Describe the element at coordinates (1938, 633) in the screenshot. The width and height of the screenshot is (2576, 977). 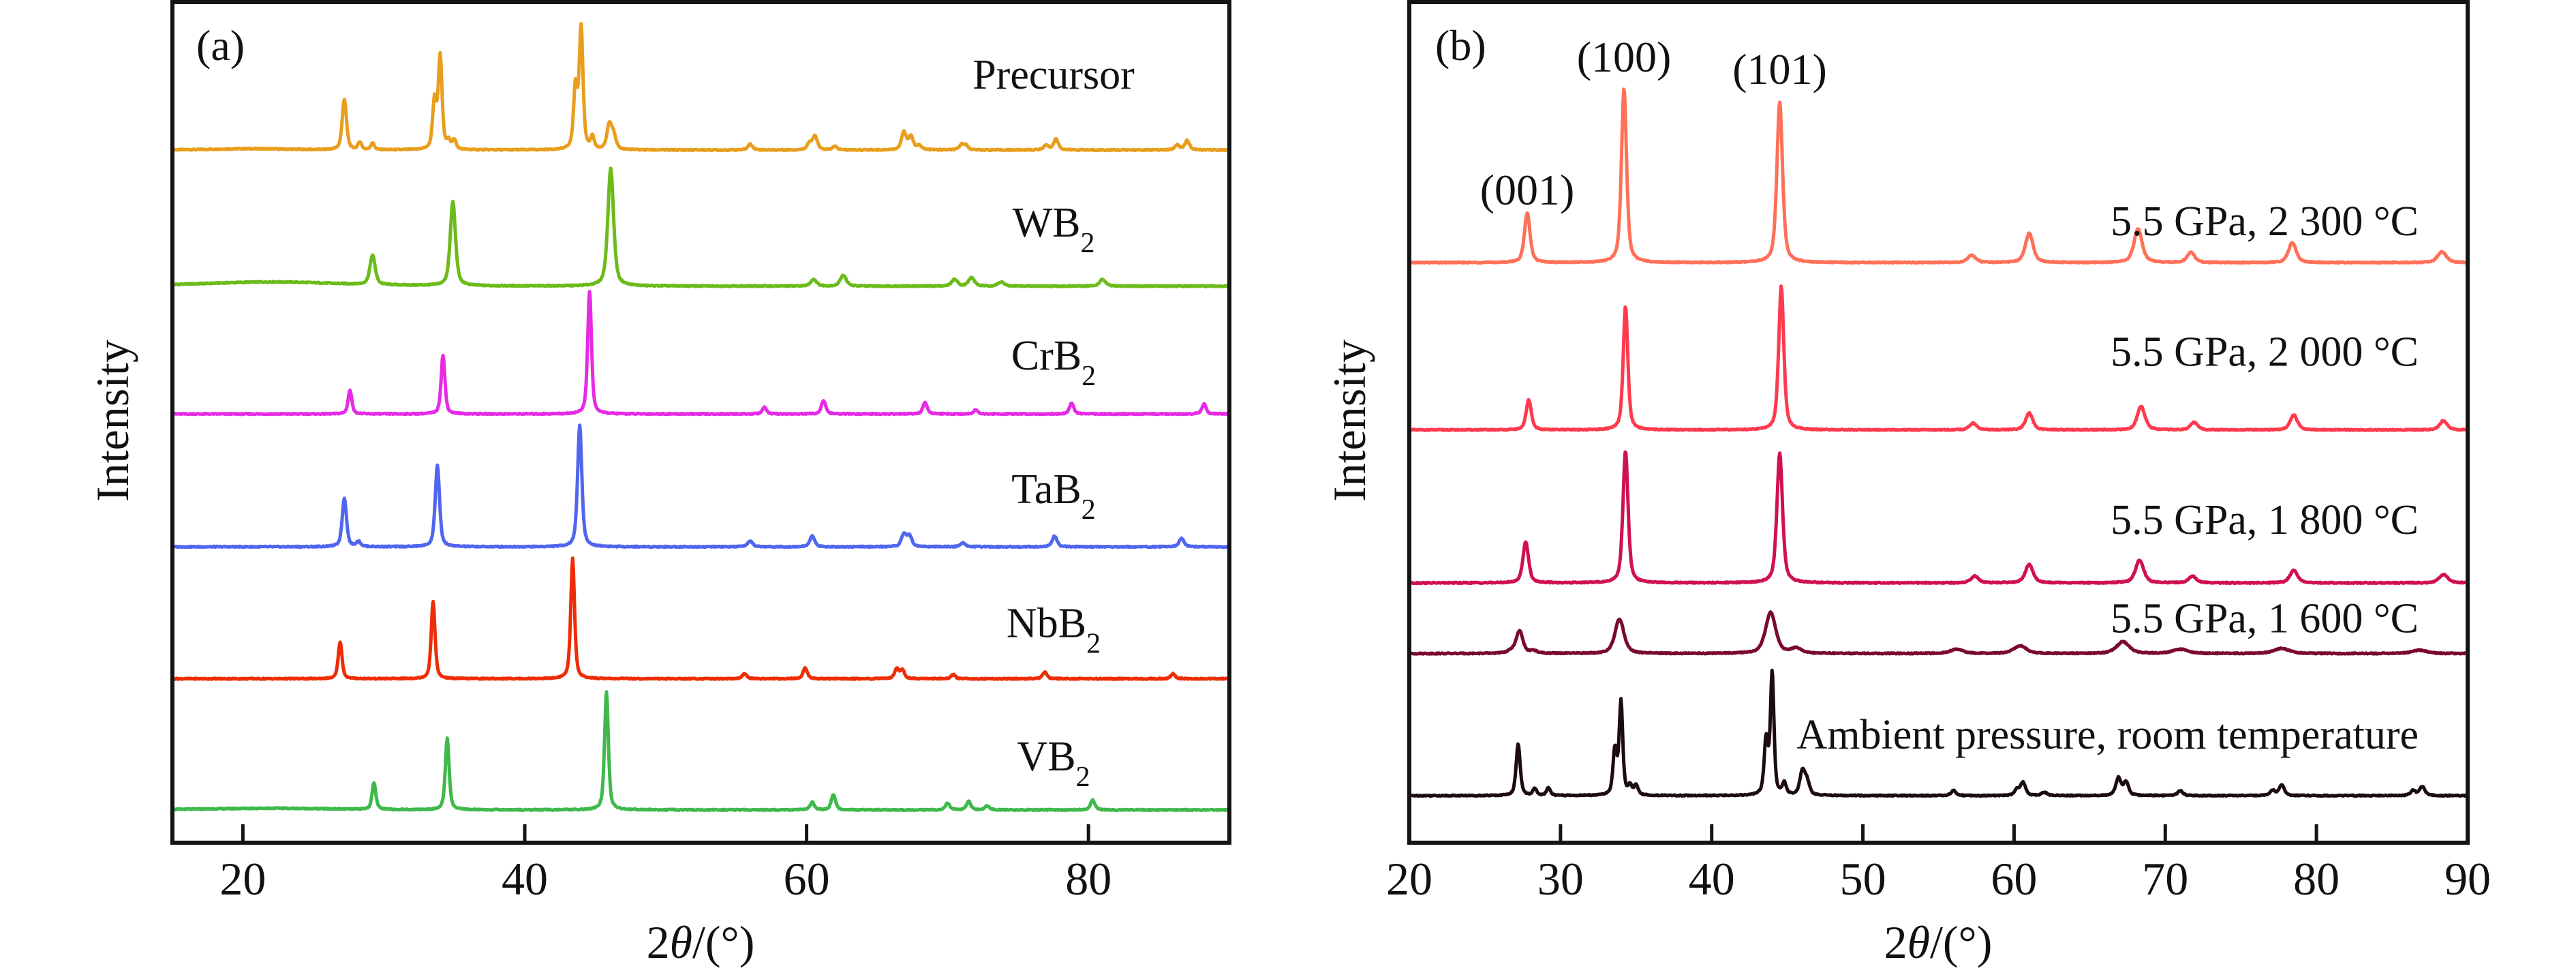
I see `trace-5-5-gpa-1-600-c` at that location.